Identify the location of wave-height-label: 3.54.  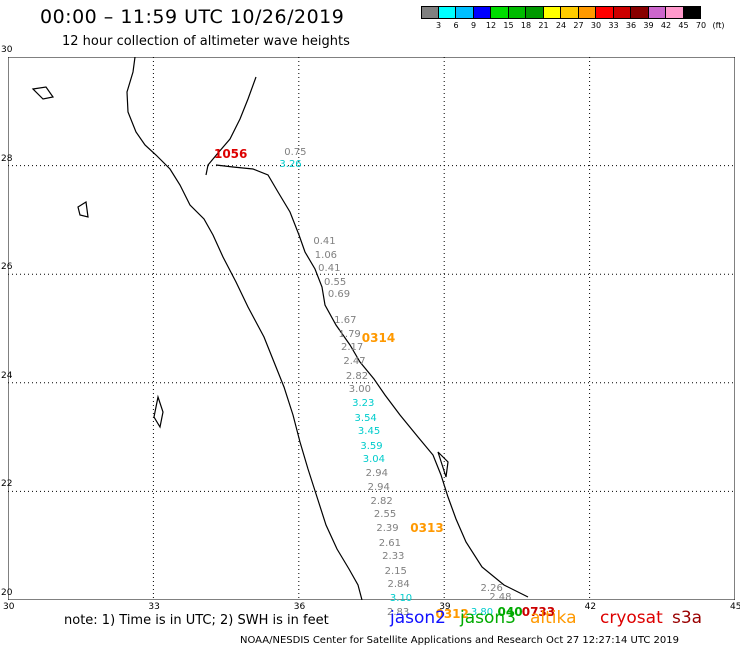
(365, 418).